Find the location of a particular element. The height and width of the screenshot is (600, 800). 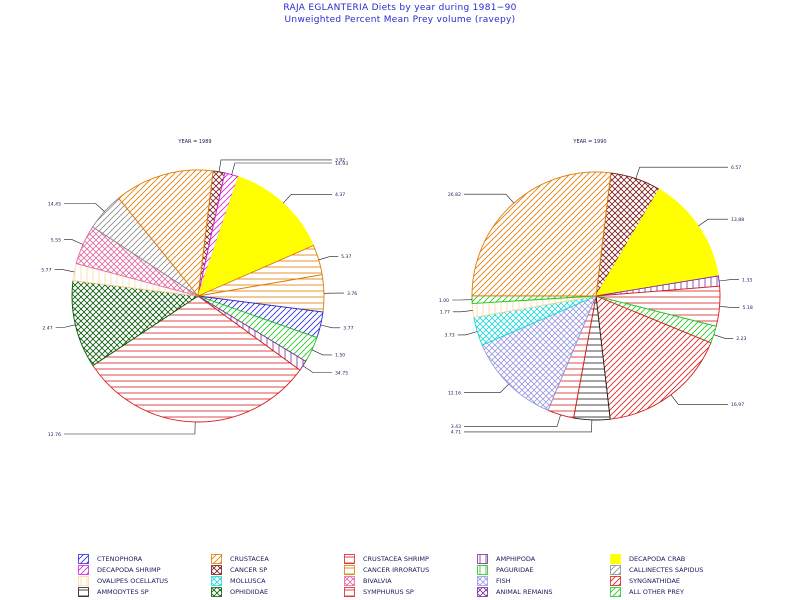

legend-label-crust_shrimp: CRUSTACEA SHRIMP is located at coordinates (396, 559).